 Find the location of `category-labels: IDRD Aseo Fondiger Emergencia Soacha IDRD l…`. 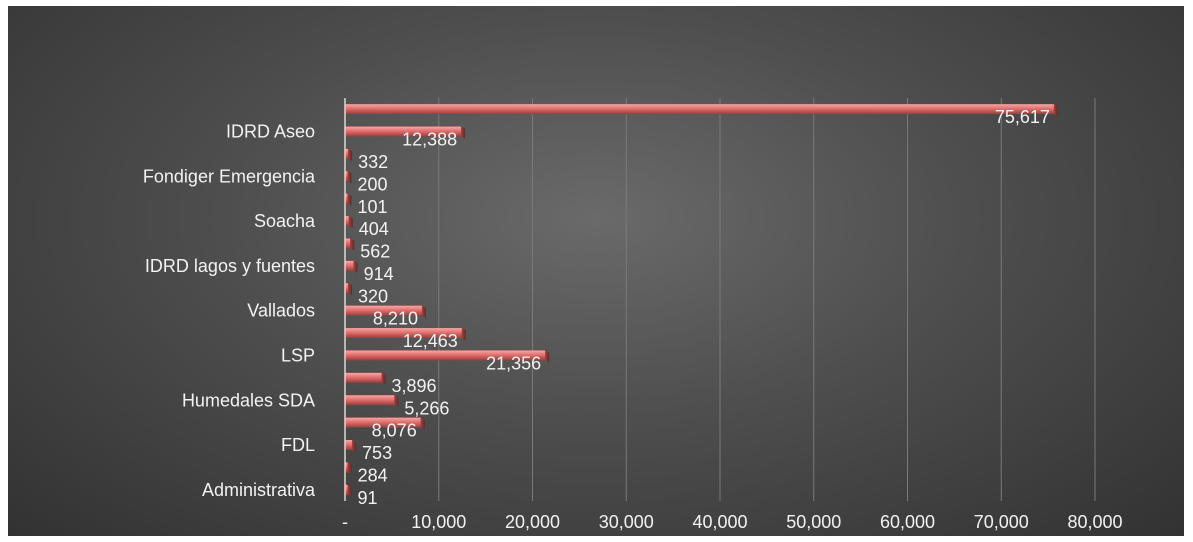

category-labels: IDRD Aseo Fondiger Emergencia Soacha IDRD l… is located at coordinates (229, 311).